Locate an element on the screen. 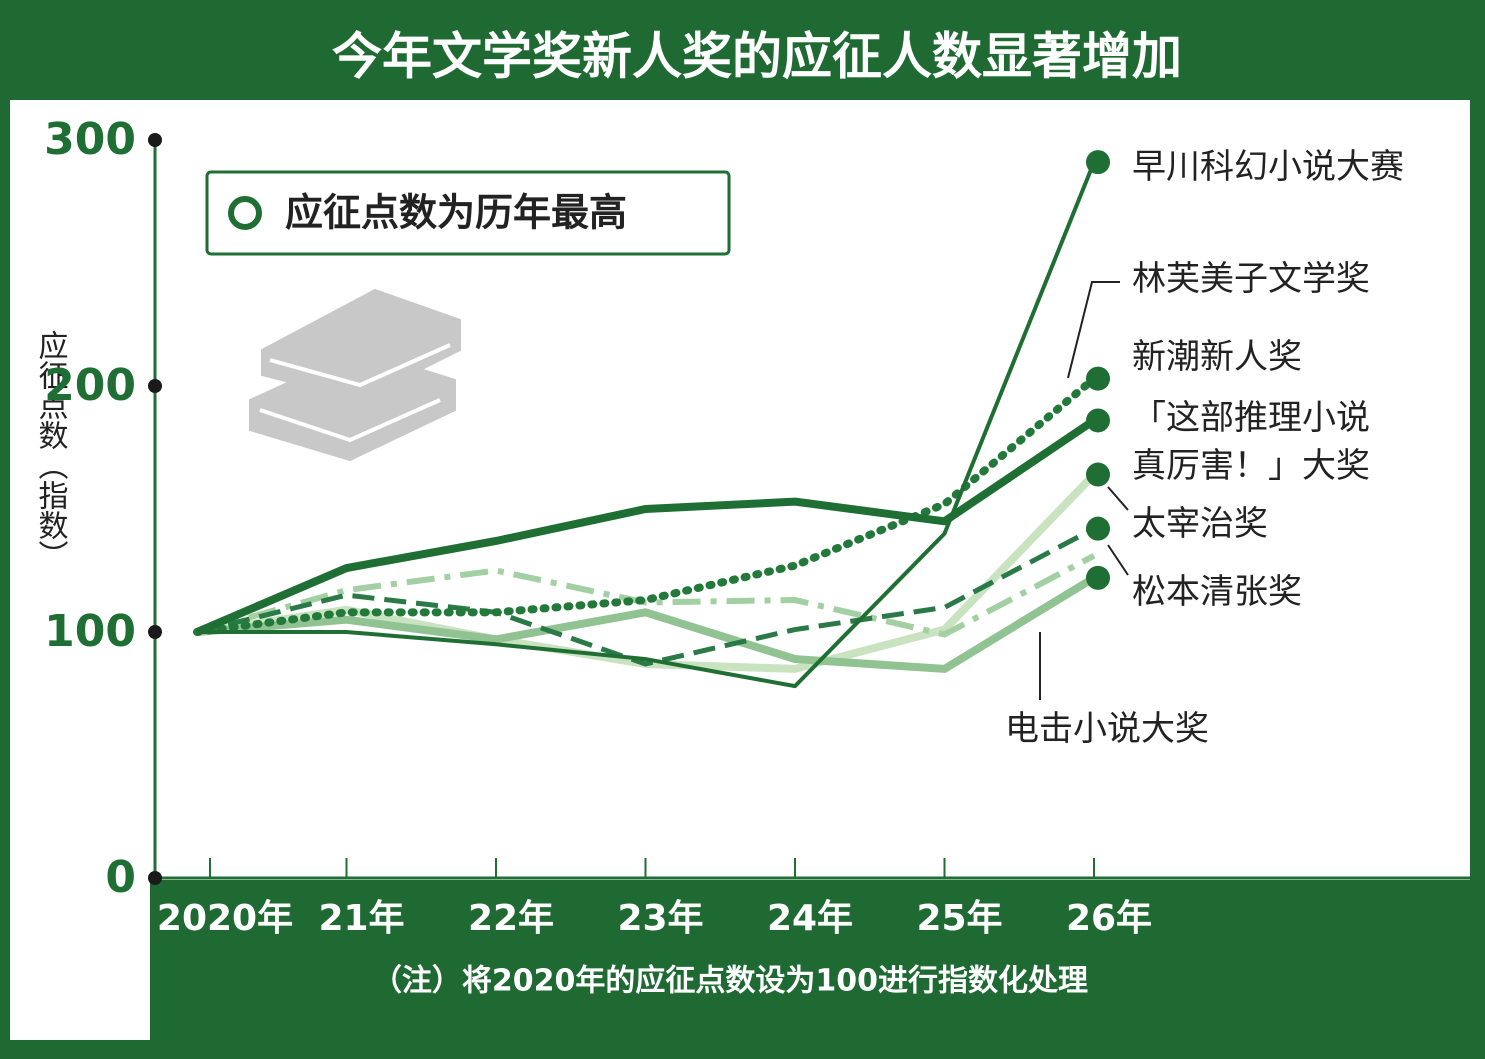  label-1: 林芙美子文学奖 is located at coordinates (1251, 279).